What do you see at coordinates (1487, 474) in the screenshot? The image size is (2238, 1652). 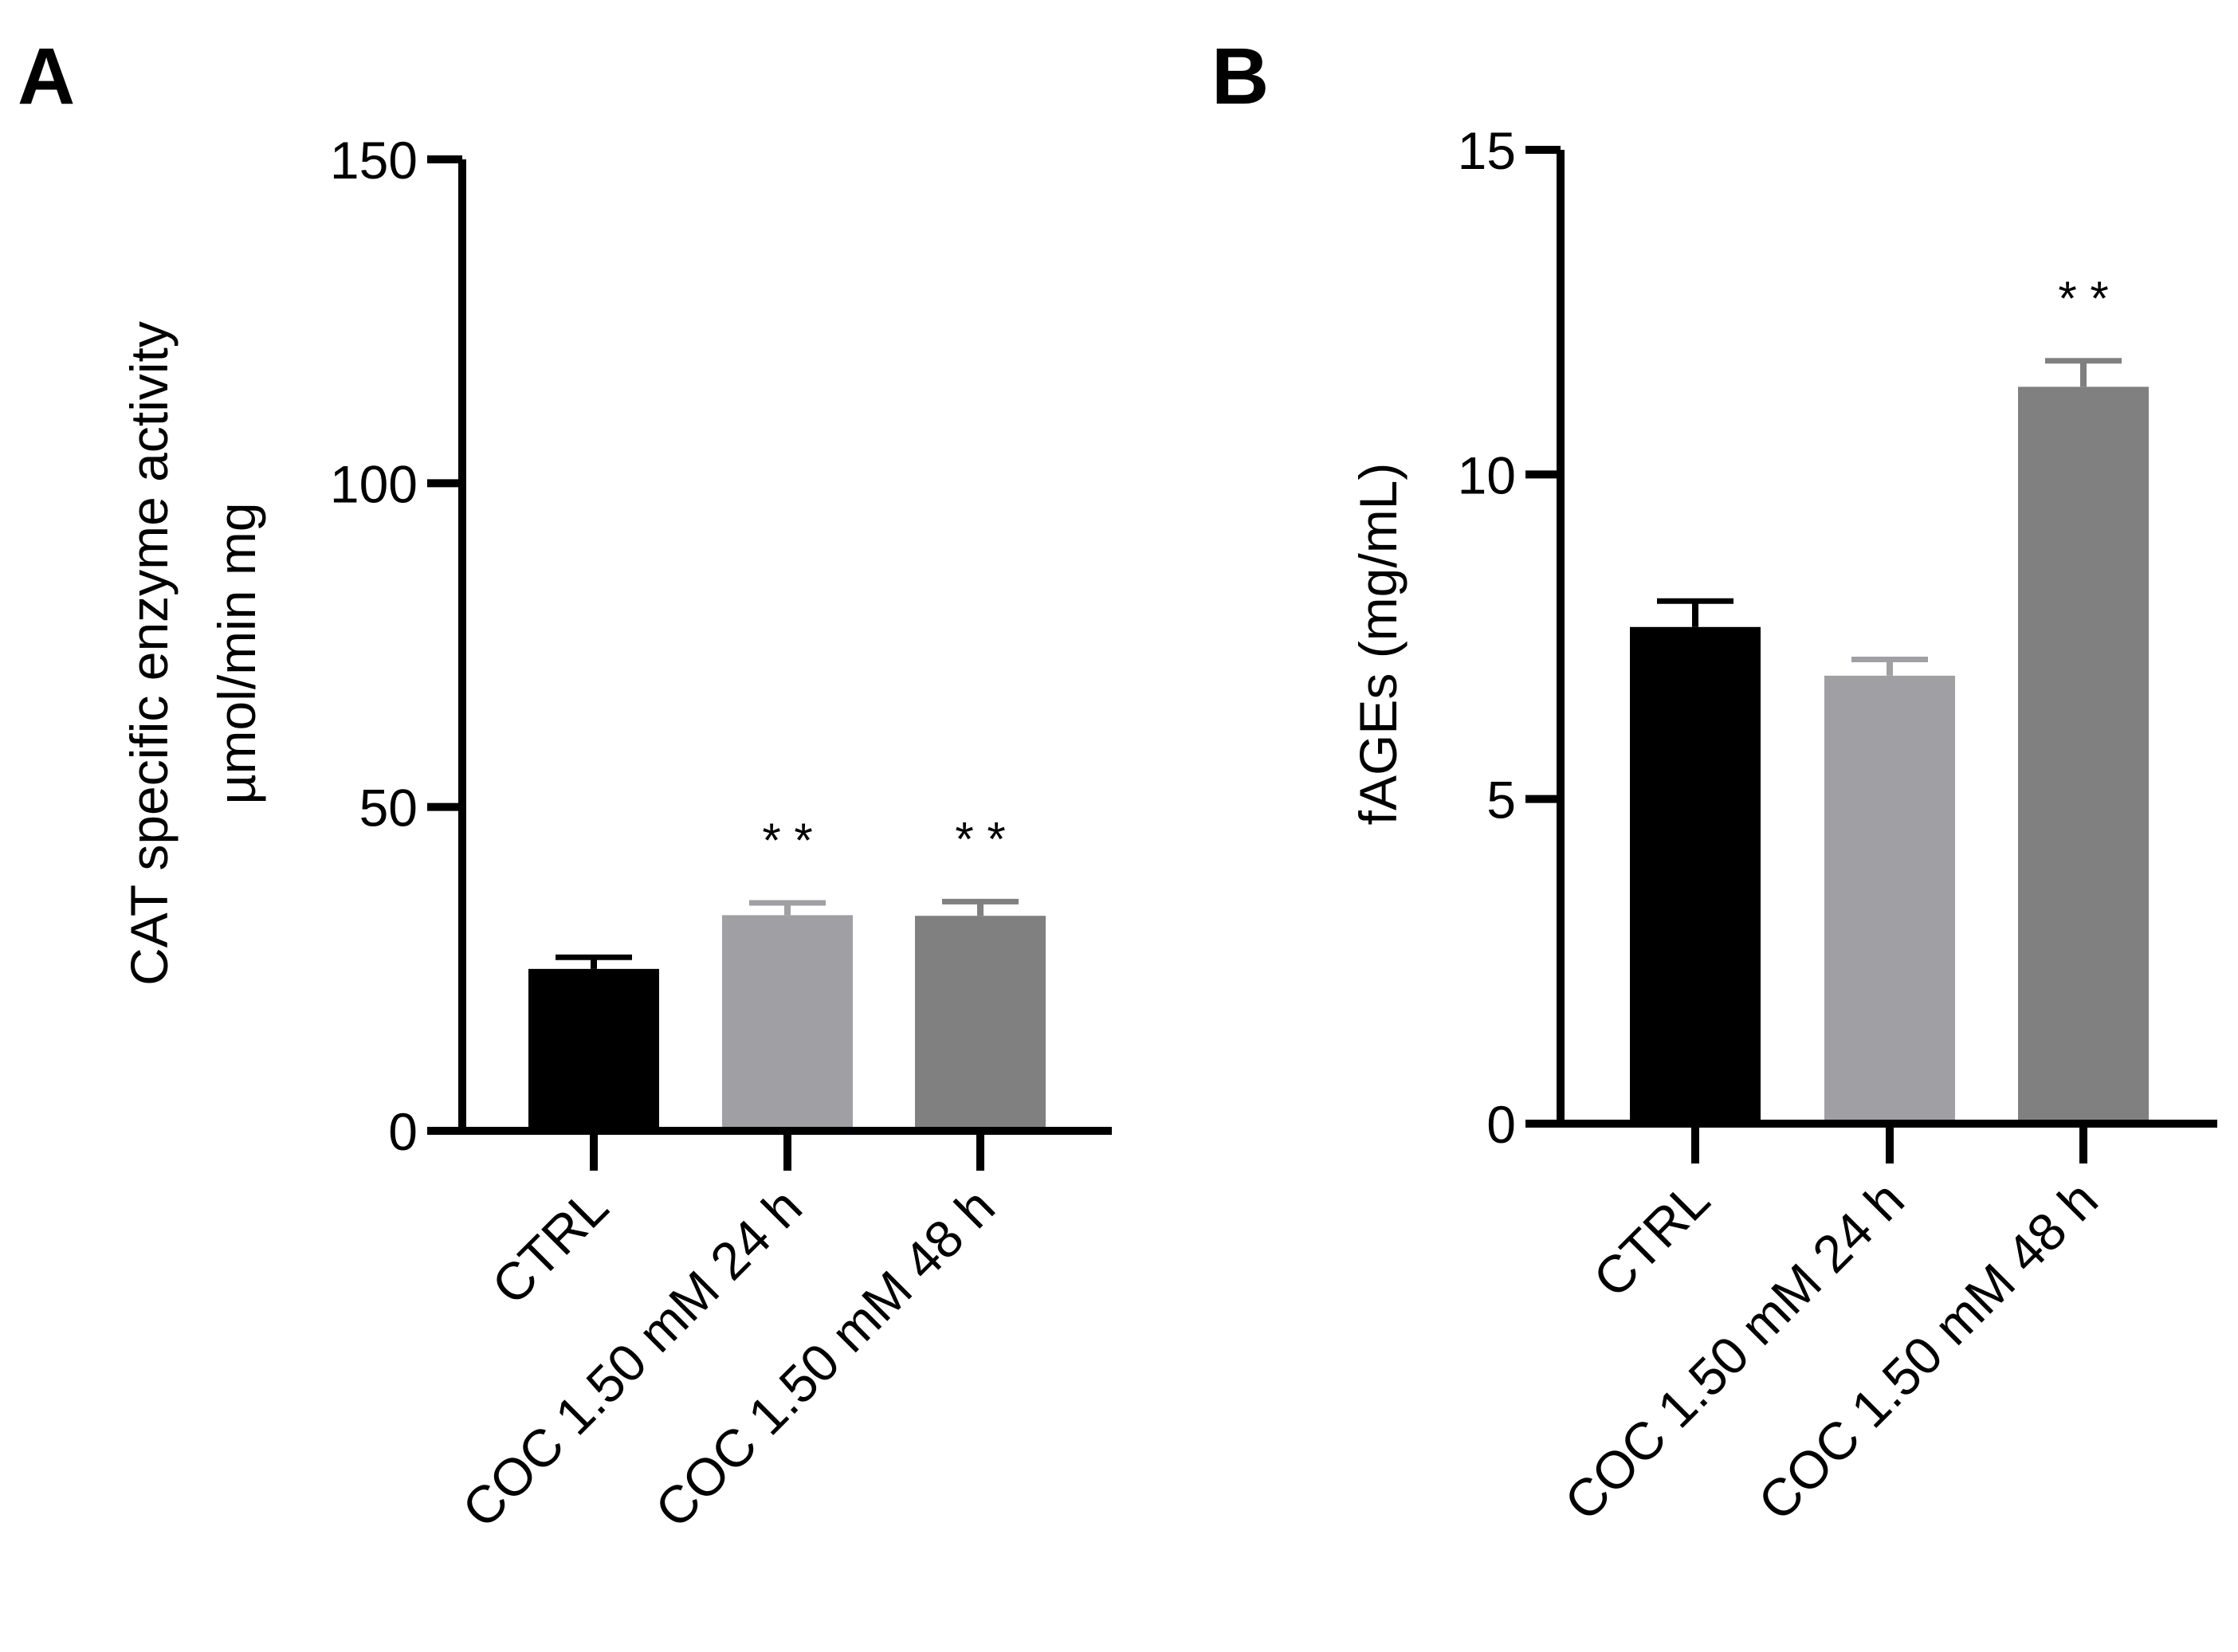 I see `panel-b-ytick-label: 10` at bounding box center [1487, 474].